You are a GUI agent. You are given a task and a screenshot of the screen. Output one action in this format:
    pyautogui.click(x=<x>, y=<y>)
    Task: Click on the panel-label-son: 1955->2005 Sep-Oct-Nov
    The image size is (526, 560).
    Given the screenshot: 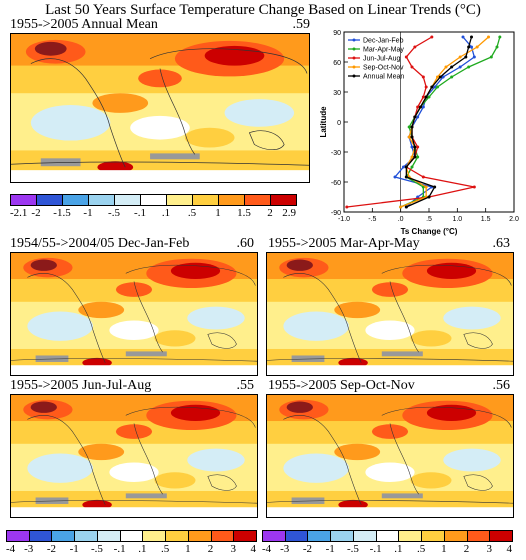 What is the action you would take?
    pyautogui.click(x=341, y=385)
    